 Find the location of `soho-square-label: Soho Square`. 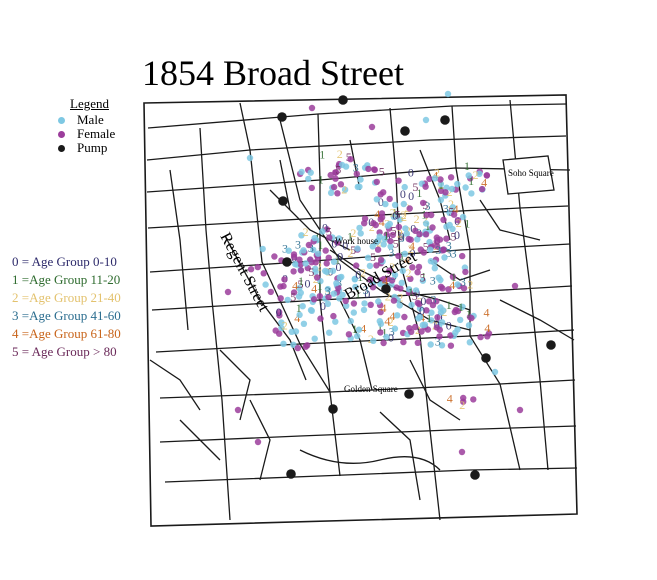

soho-square-label: Soho Square is located at coordinates (531, 173).